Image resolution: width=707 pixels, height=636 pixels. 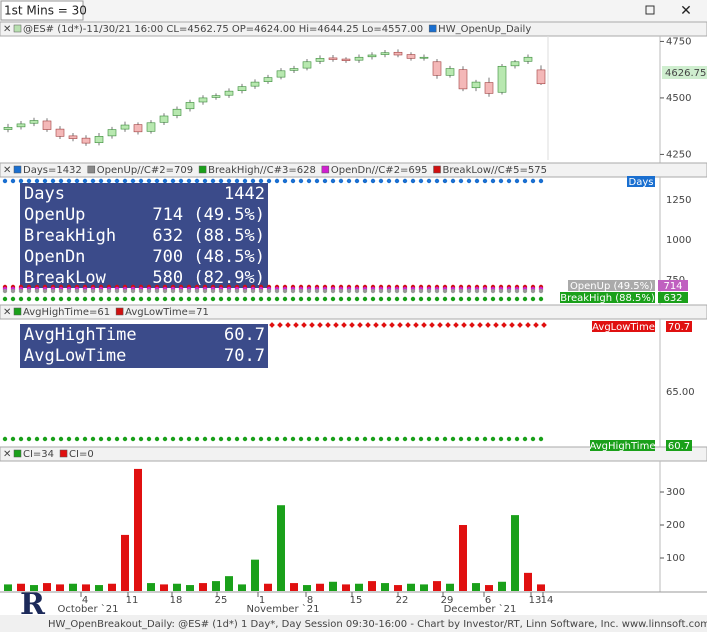 I want to click on value-flag-label: 70.7, so click(x=679, y=327).